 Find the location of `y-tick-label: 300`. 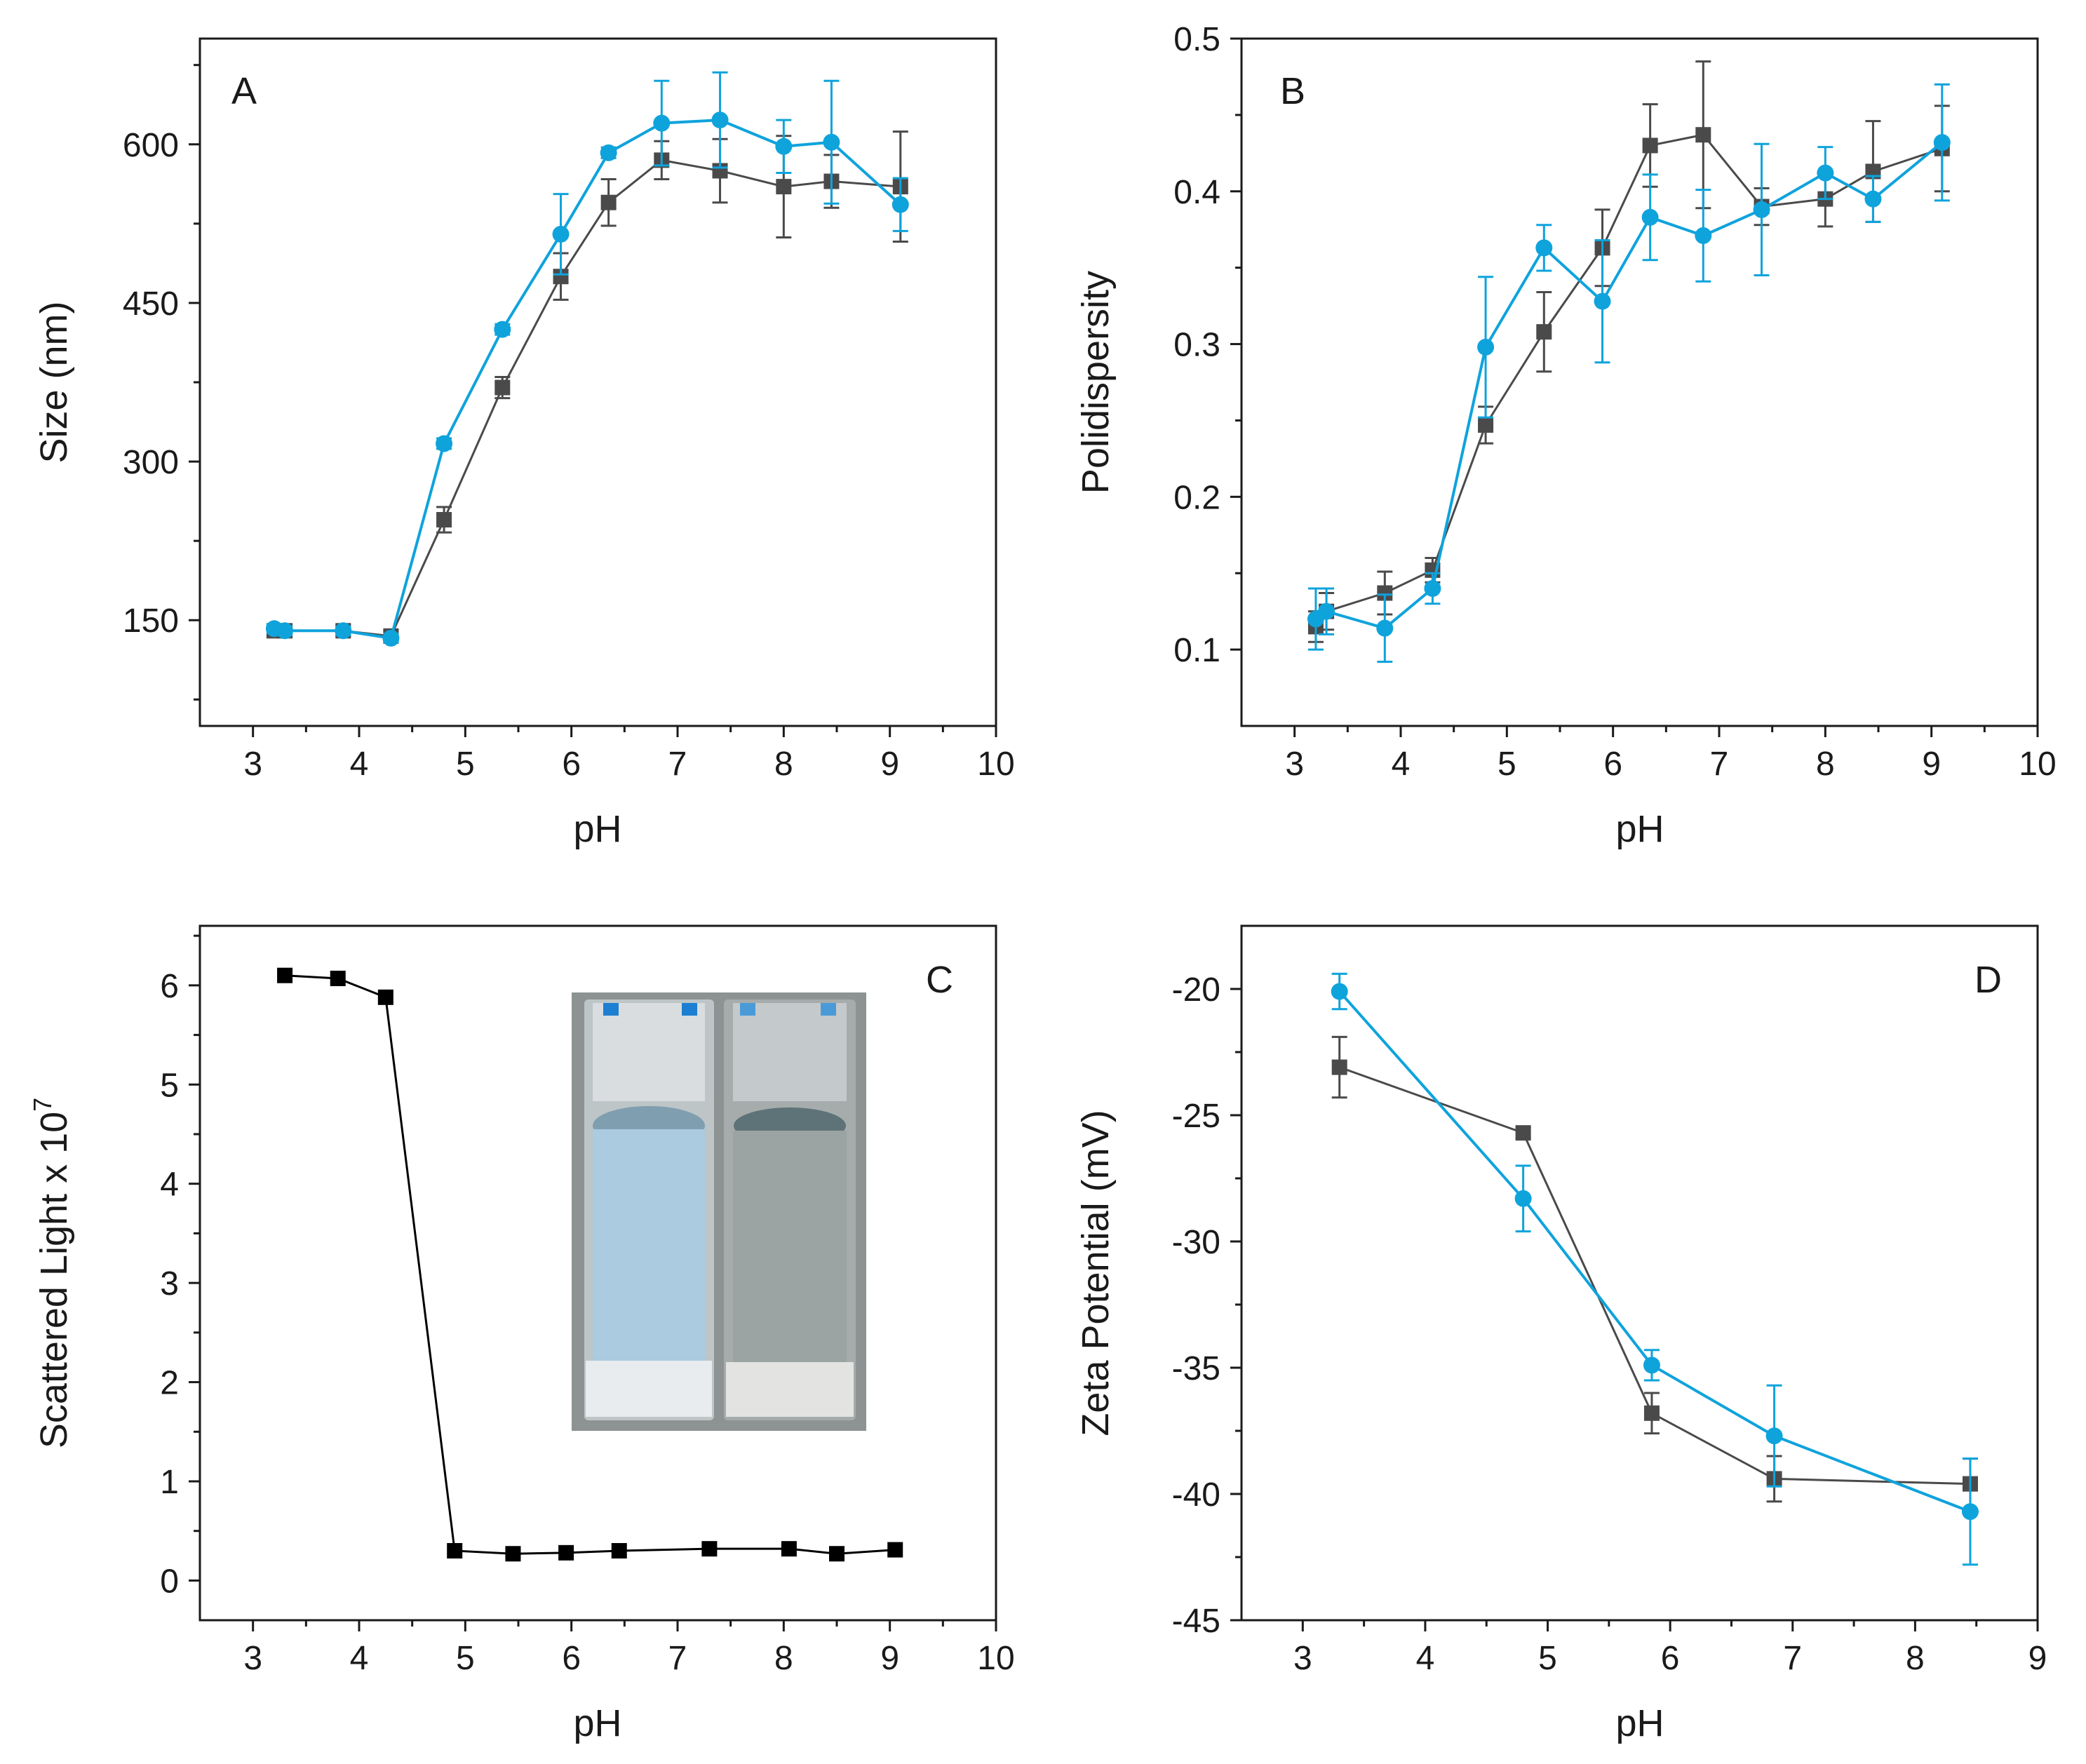

y-tick-label: 300 is located at coordinates (151, 463).